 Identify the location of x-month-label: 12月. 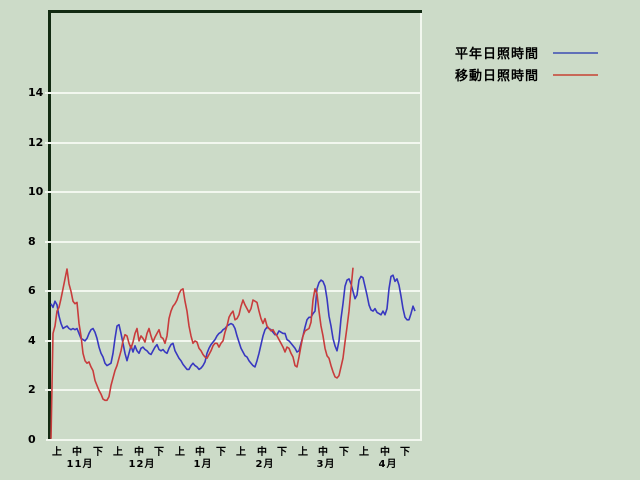
(142, 464).